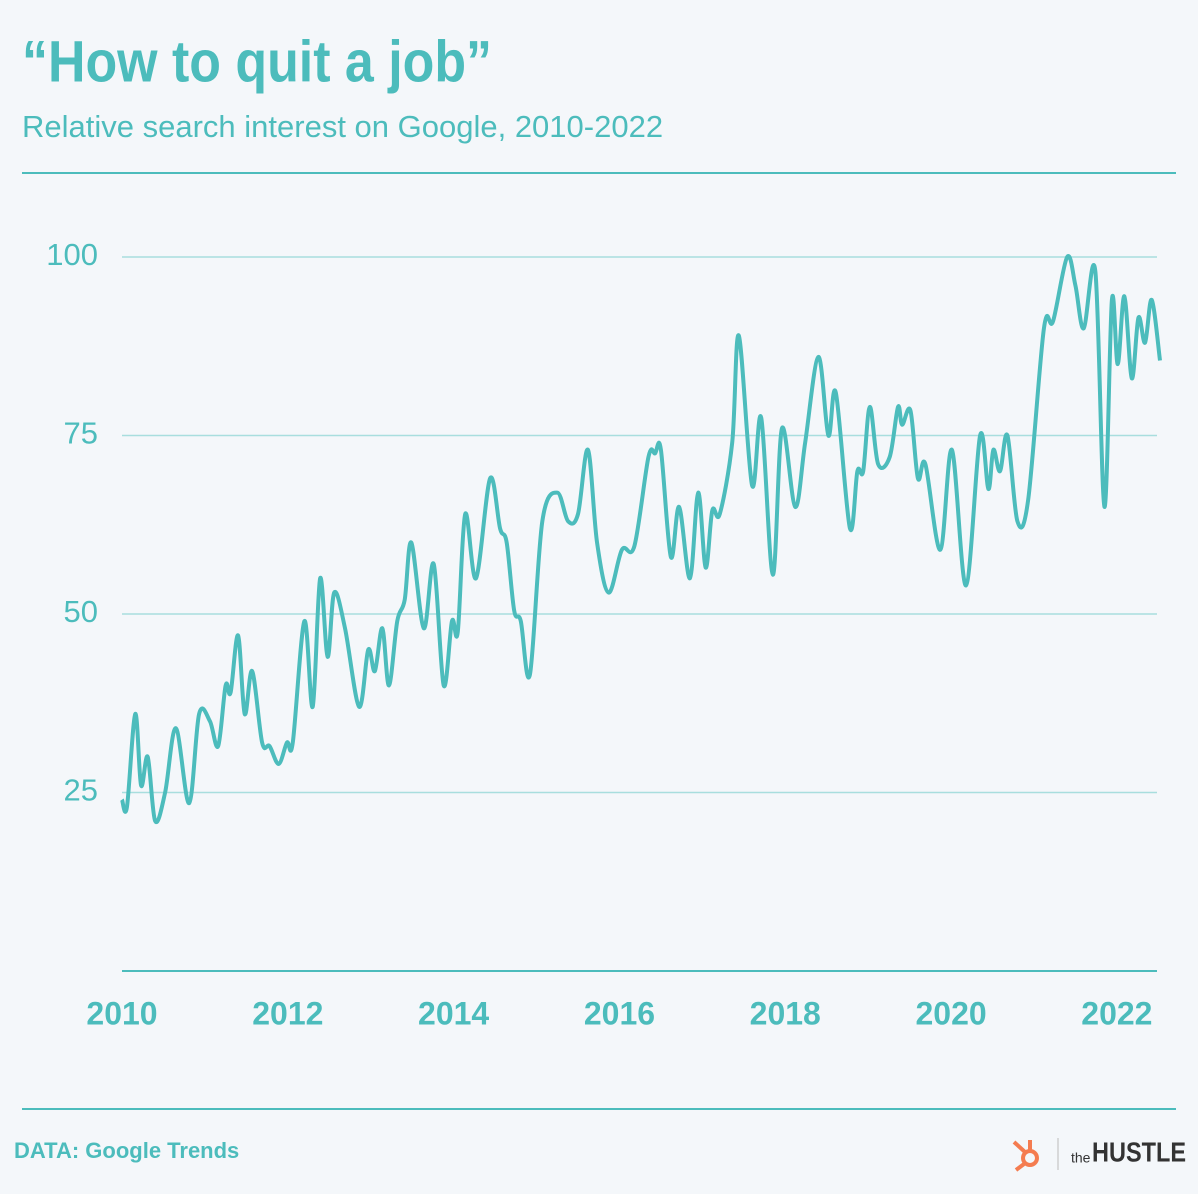  What do you see at coordinates (81, 790) in the screenshot?
I see `y-tick-label: 25` at bounding box center [81, 790].